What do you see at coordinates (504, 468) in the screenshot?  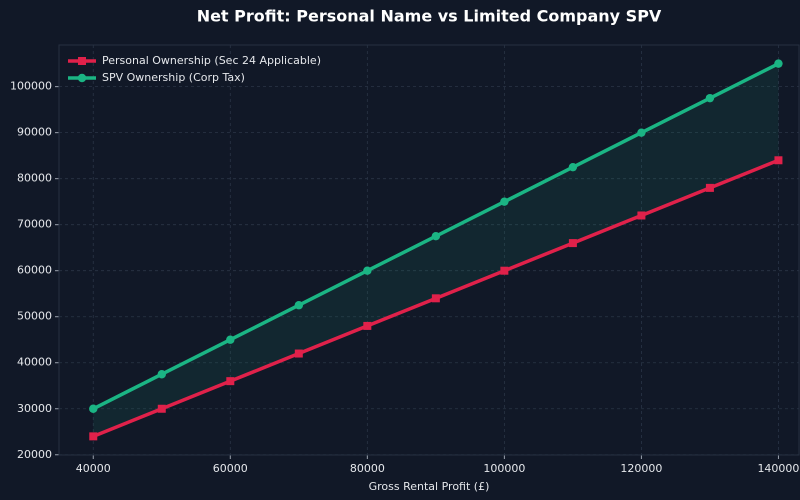 I see `x-tick-label: 100000` at bounding box center [504, 468].